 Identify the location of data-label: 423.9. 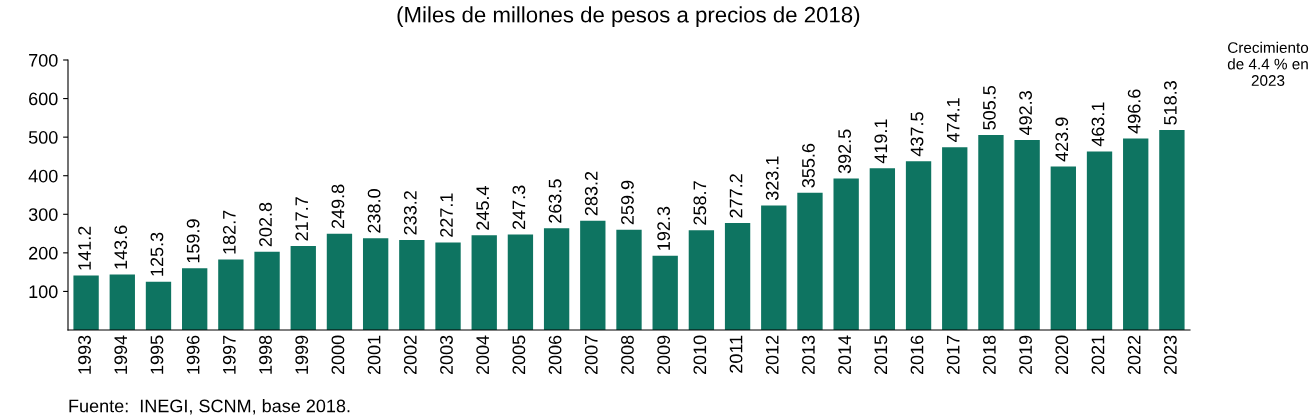
(1062, 139).